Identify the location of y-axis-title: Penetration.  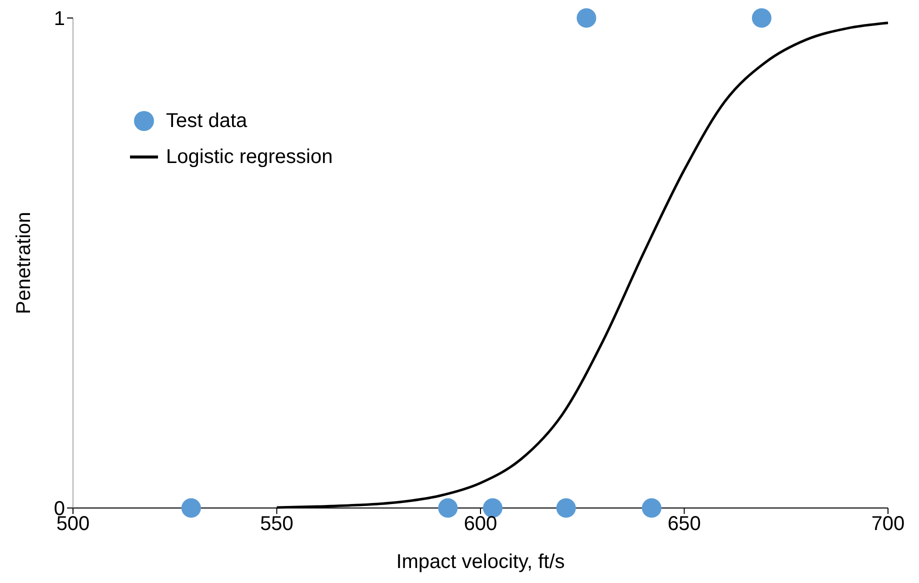
(24, 263).